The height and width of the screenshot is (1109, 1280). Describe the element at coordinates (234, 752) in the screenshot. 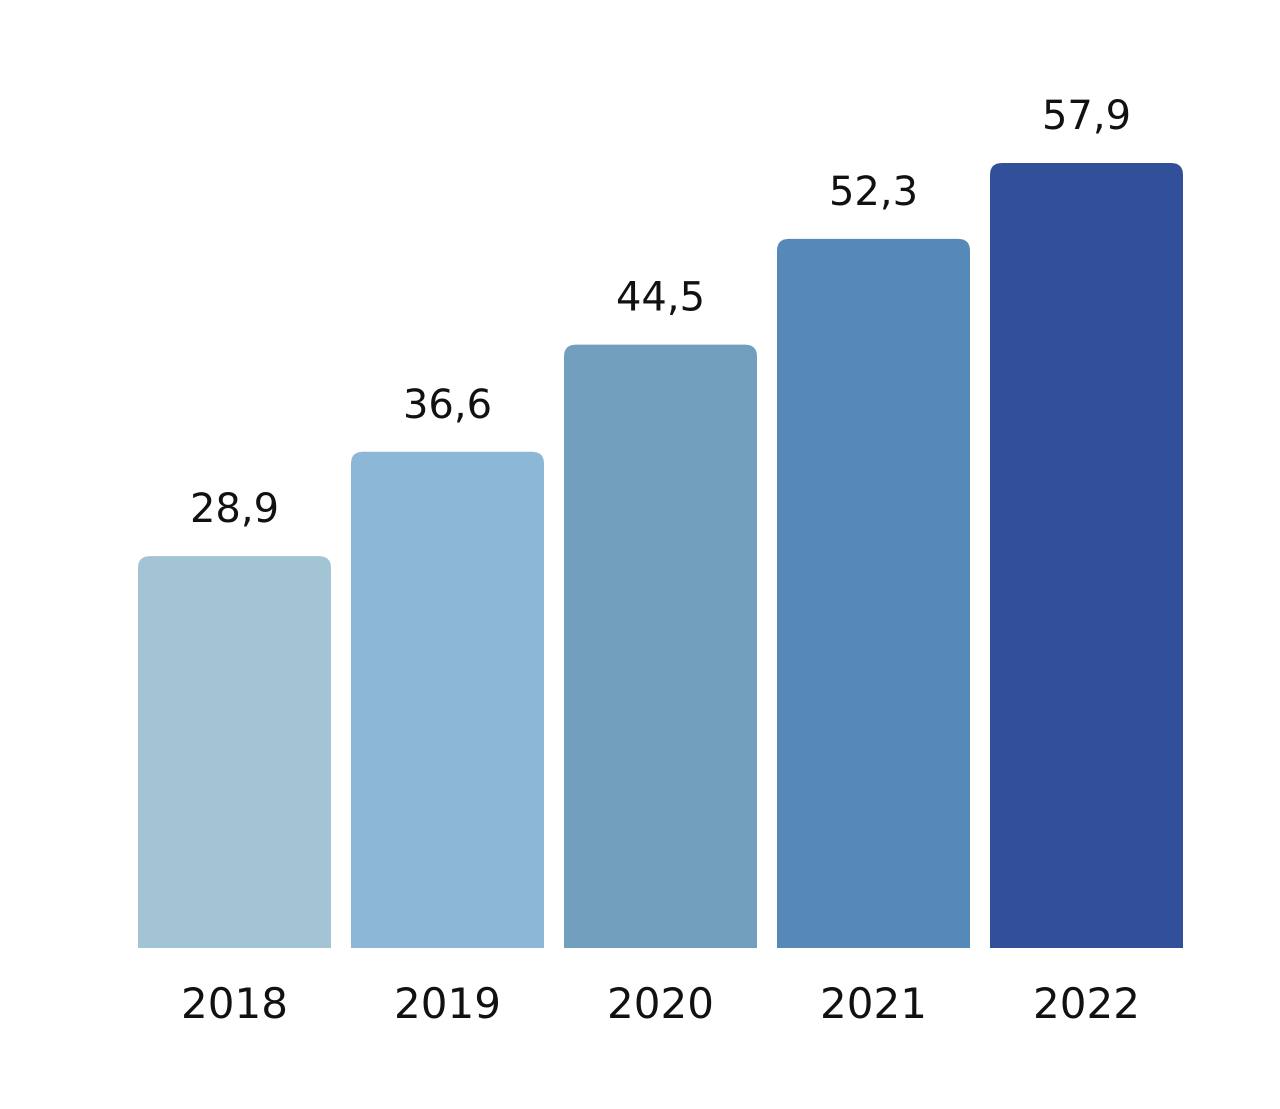

I see `bar-2018` at that location.